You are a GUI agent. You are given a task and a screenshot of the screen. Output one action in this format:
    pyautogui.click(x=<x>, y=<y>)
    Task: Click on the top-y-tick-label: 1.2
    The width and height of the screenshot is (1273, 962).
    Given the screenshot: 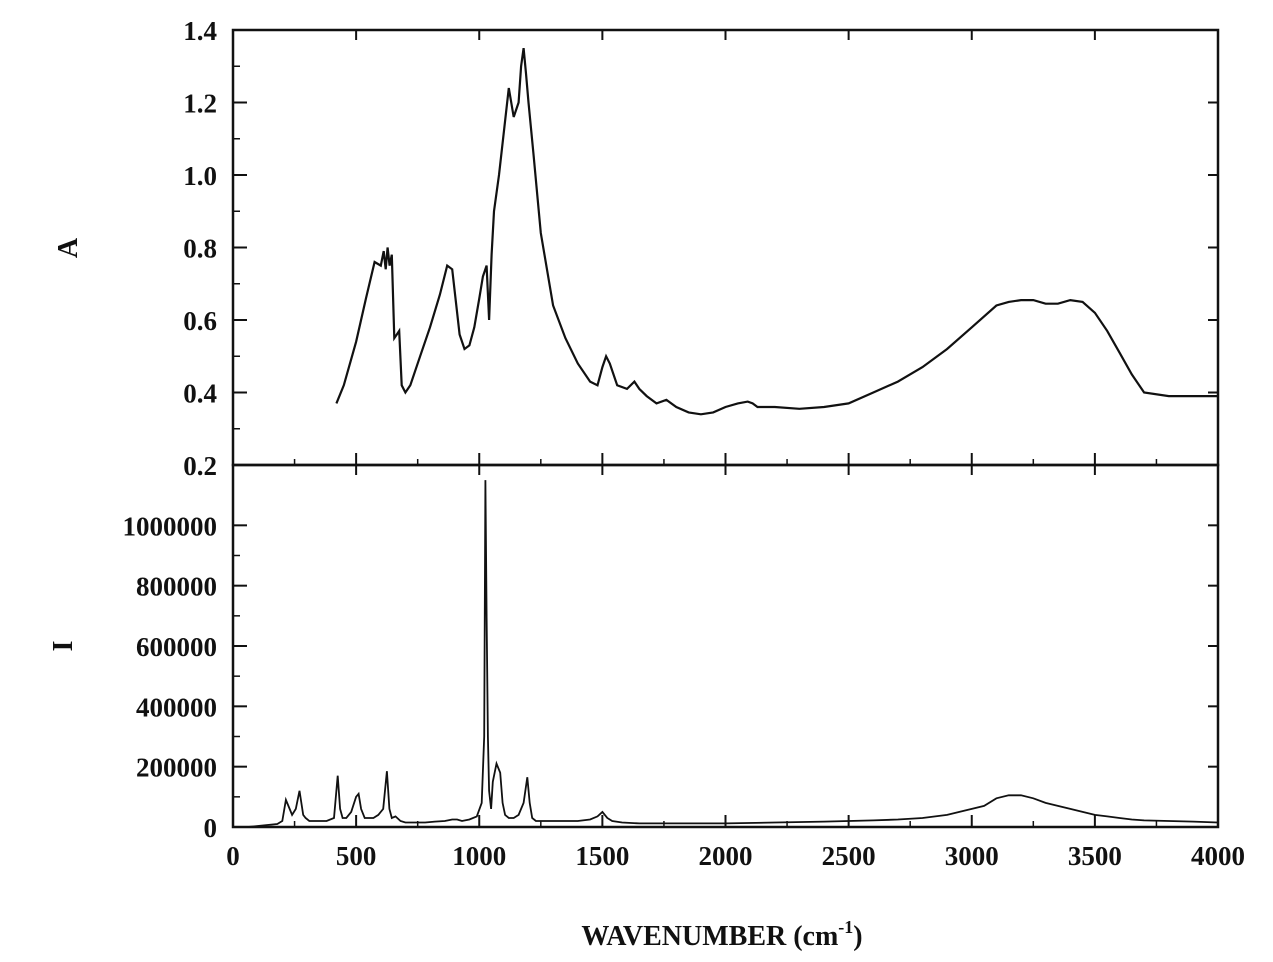 What is the action you would take?
    pyautogui.click(x=200, y=104)
    